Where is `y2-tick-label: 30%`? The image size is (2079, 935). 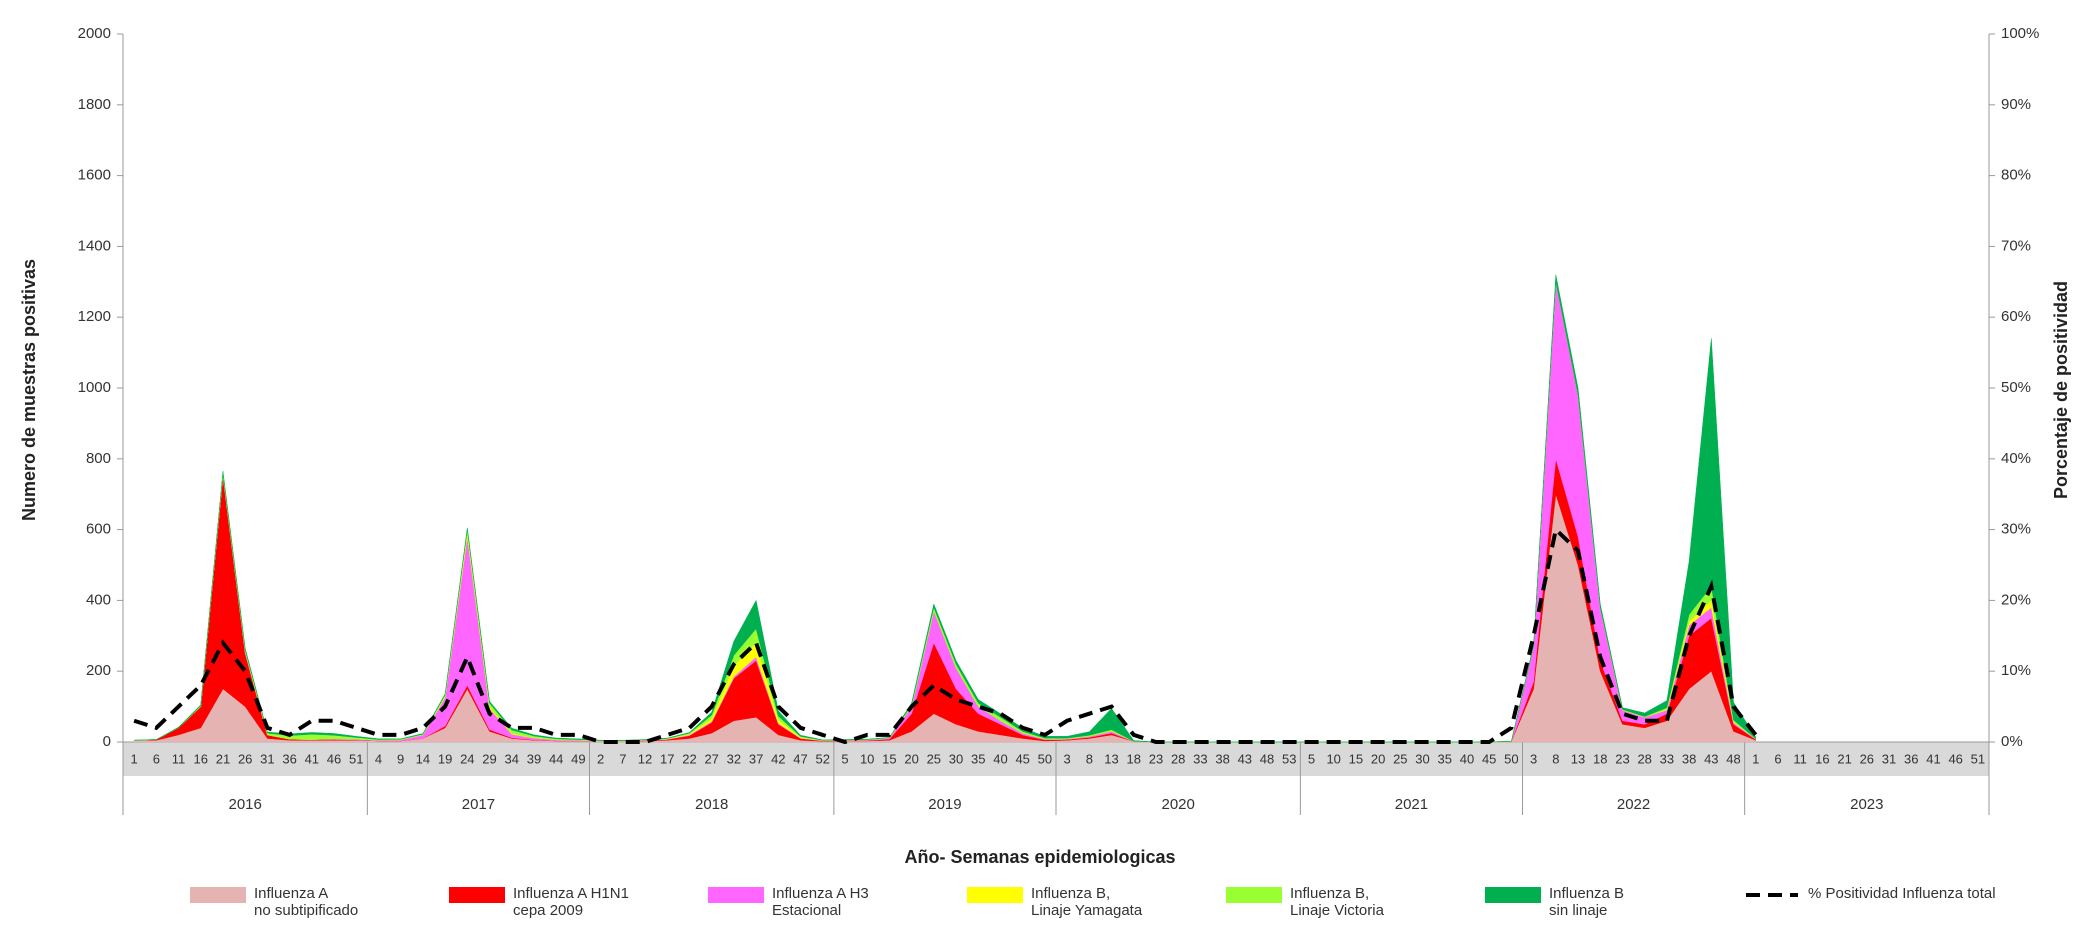
y2-tick-label: 30% is located at coordinates (2016, 529).